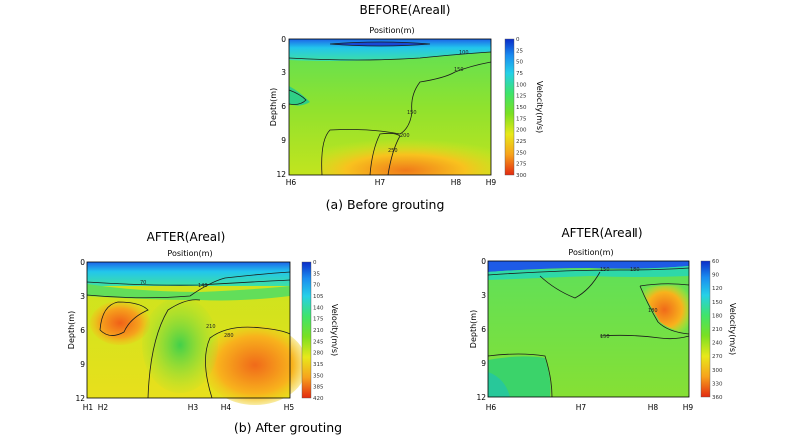 The width and height of the screenshot is (800, 437). What do you see at coordinates (519, 74) in the screenshot?
I see `colorbar-tick-label: 75` at bounding box center [519, 74].